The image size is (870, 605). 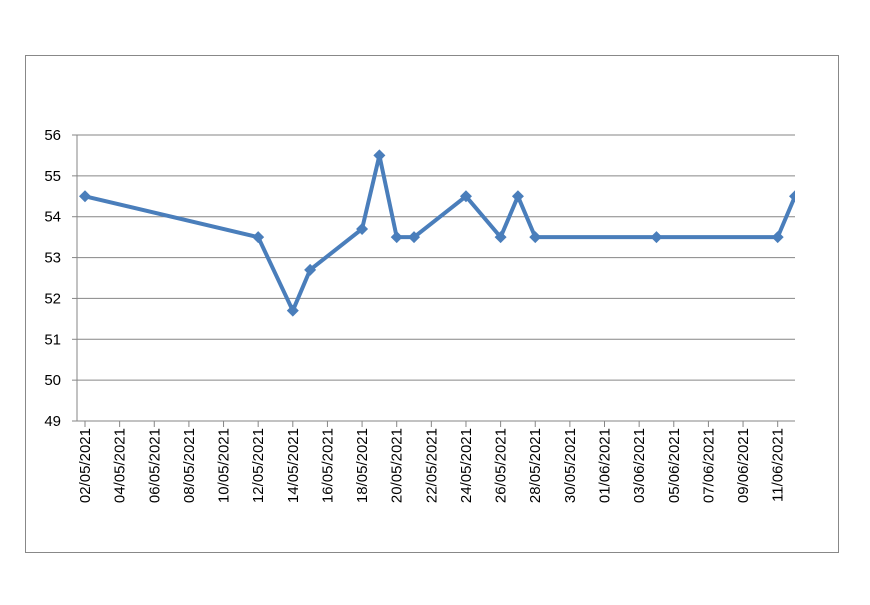 I want to click on x-tick-label: 05/06/2021, so click(x=674, y=465).